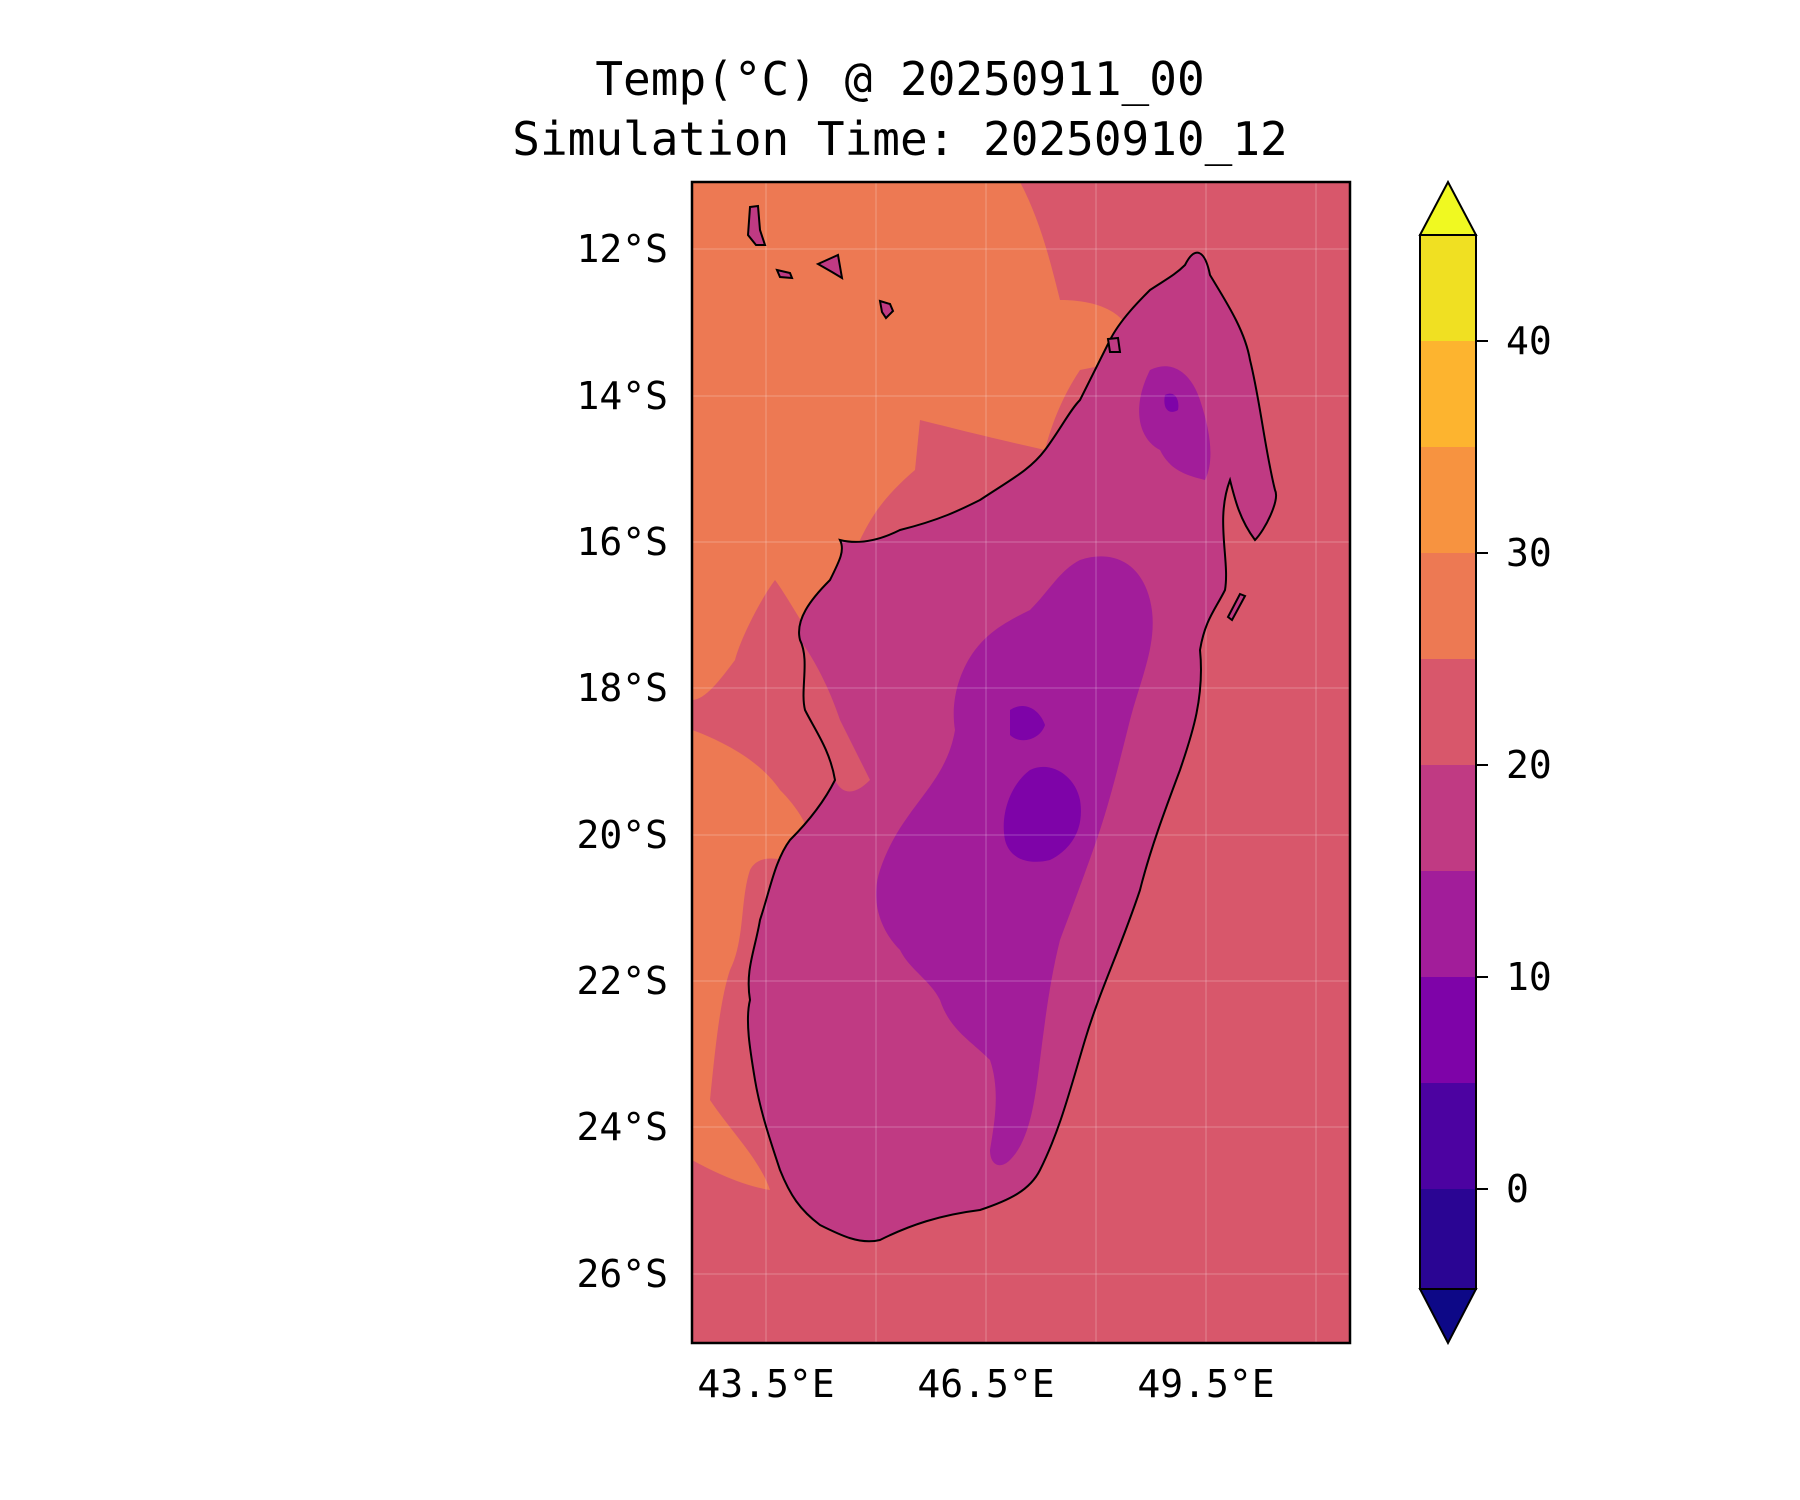  Describe the element at coordinates (784, 274) in the screenshot. I see `island-moheli` at that location.